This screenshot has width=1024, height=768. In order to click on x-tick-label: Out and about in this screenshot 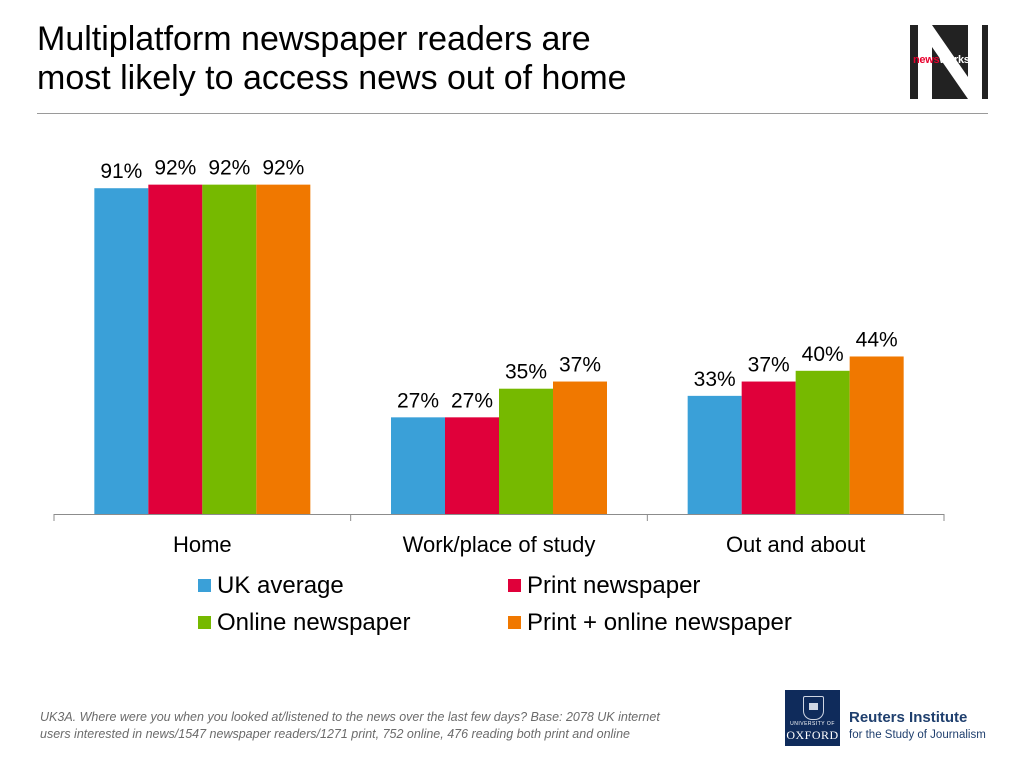, I will do `click(795, 544)`.